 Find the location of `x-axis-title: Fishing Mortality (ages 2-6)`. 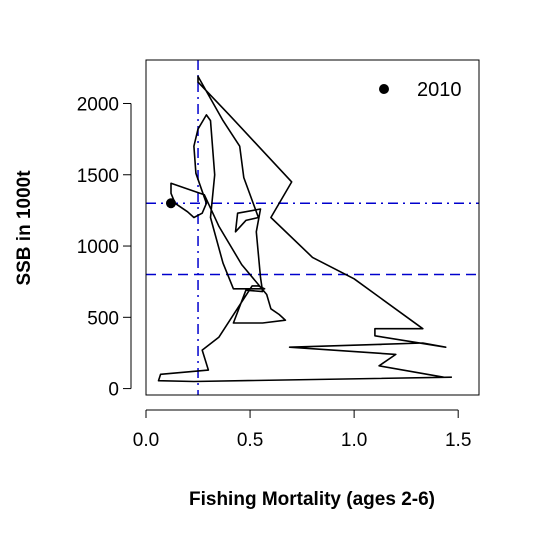

x-axis-title: Fishing Mortality (ages 2-6) is located at coordinates (312, 499).